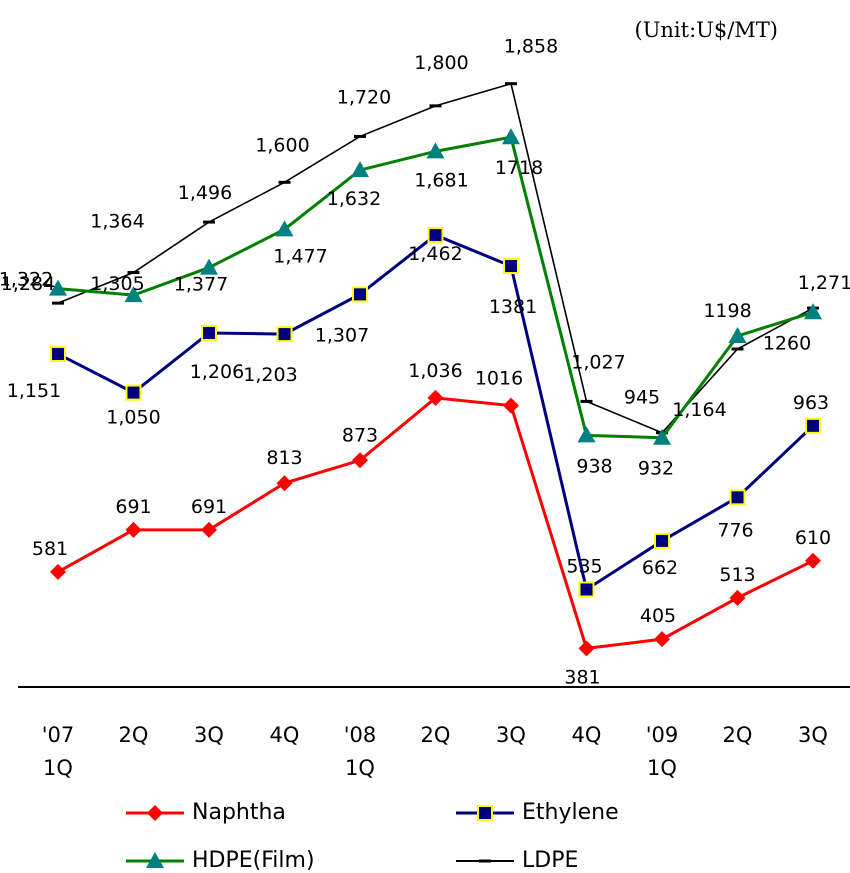 The height and width of the screenshot is (873, 850). I want to click on legend-swatch-naphtha, so click(155, 812).